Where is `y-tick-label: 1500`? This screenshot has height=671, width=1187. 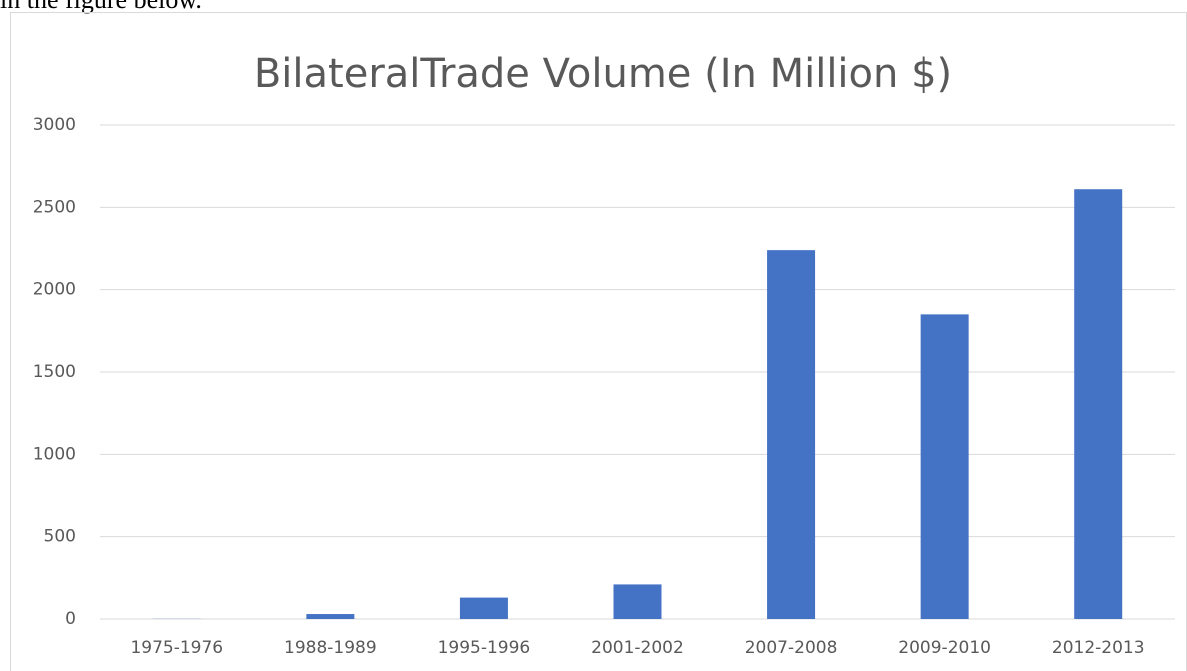 y-tick-label: 1500 is located at coordinates (54, 372).